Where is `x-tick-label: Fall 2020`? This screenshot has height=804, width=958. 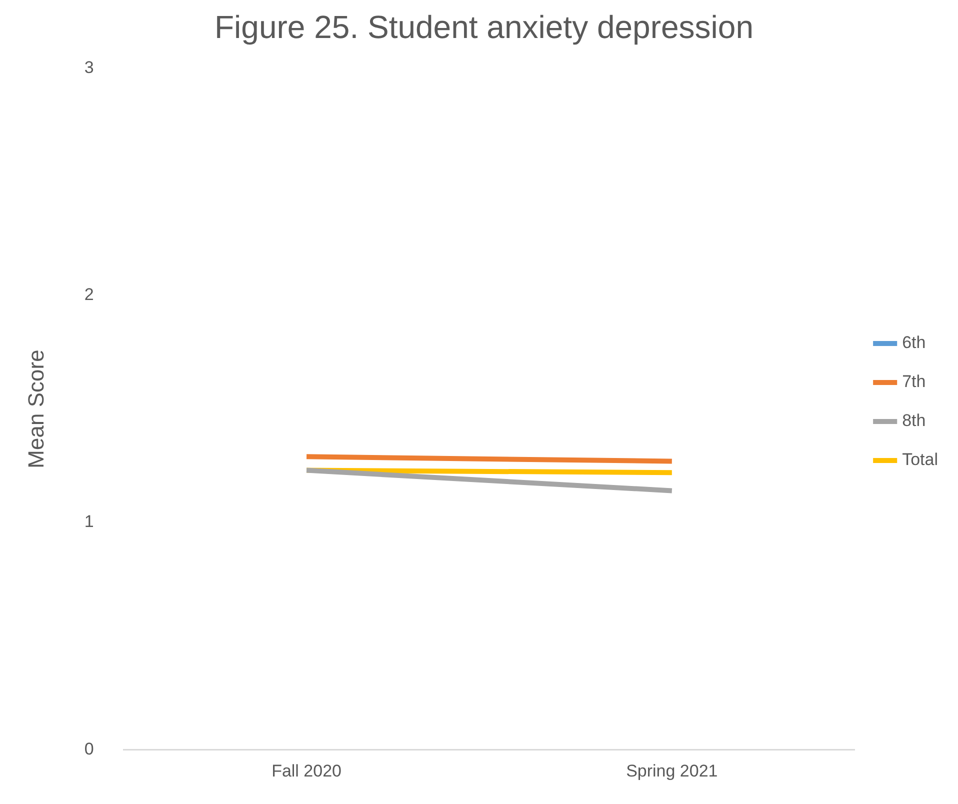
x-tick-label: Fall 2020 is located at coordinates (307, 770).